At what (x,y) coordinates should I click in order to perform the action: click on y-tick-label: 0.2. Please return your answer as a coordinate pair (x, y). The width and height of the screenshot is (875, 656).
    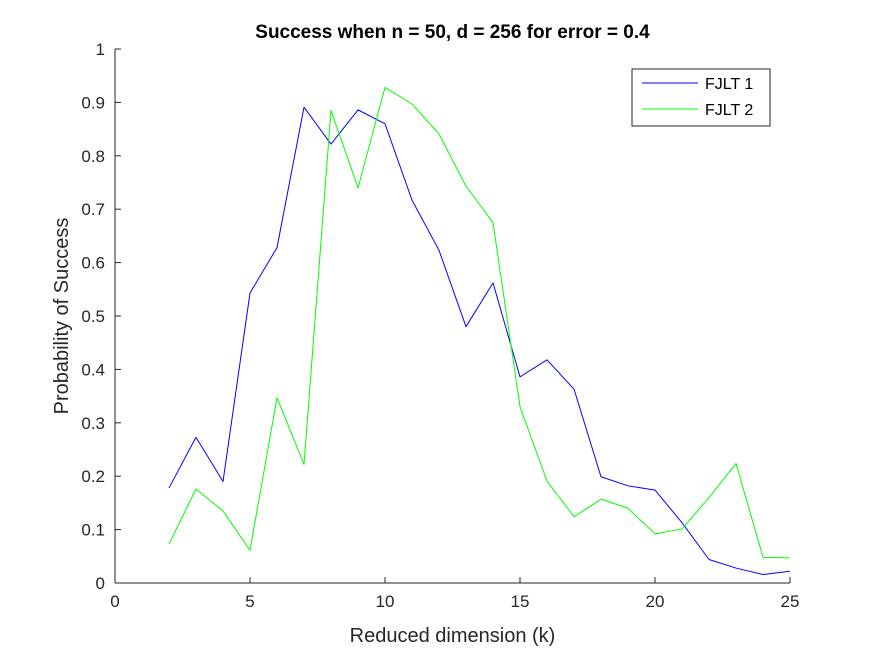
    Looking at the image, I should click on (93, 476).